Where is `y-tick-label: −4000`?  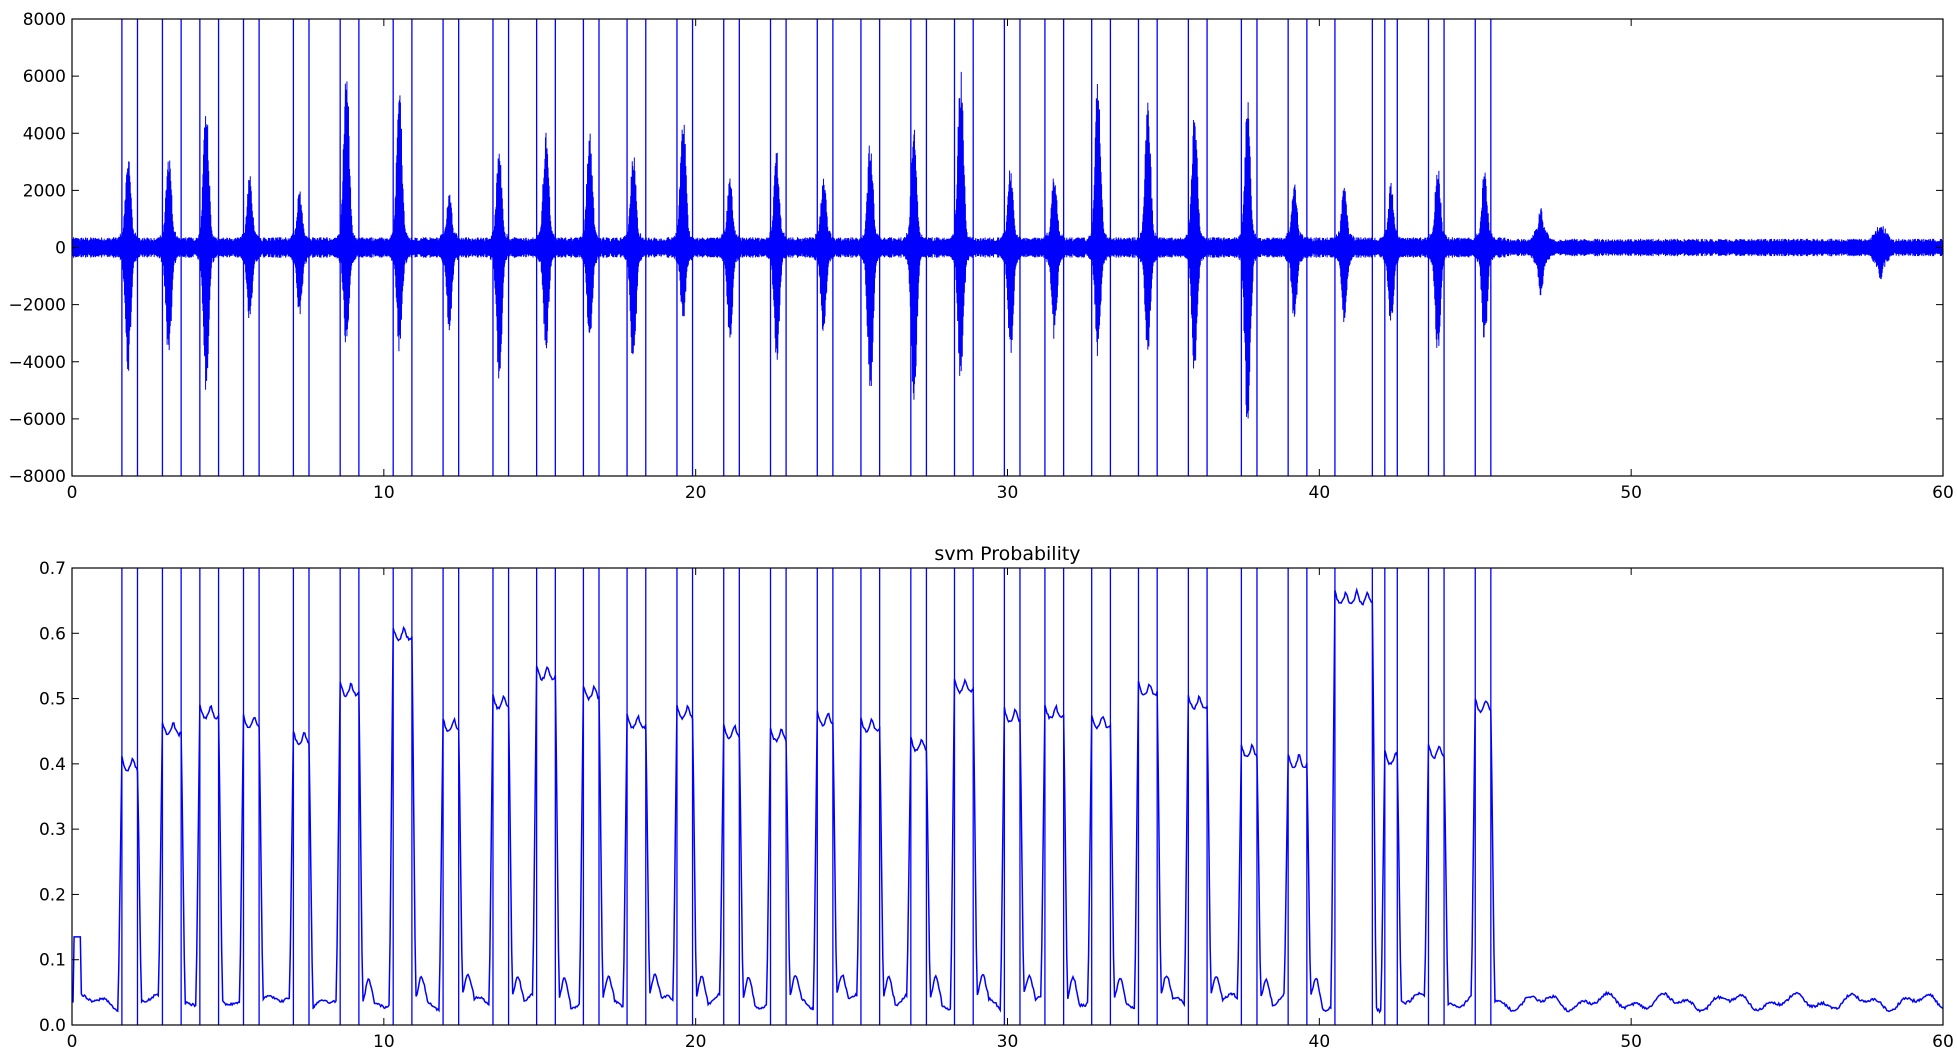 y-tick-label: −4000 is located at coordinates (37, 363).